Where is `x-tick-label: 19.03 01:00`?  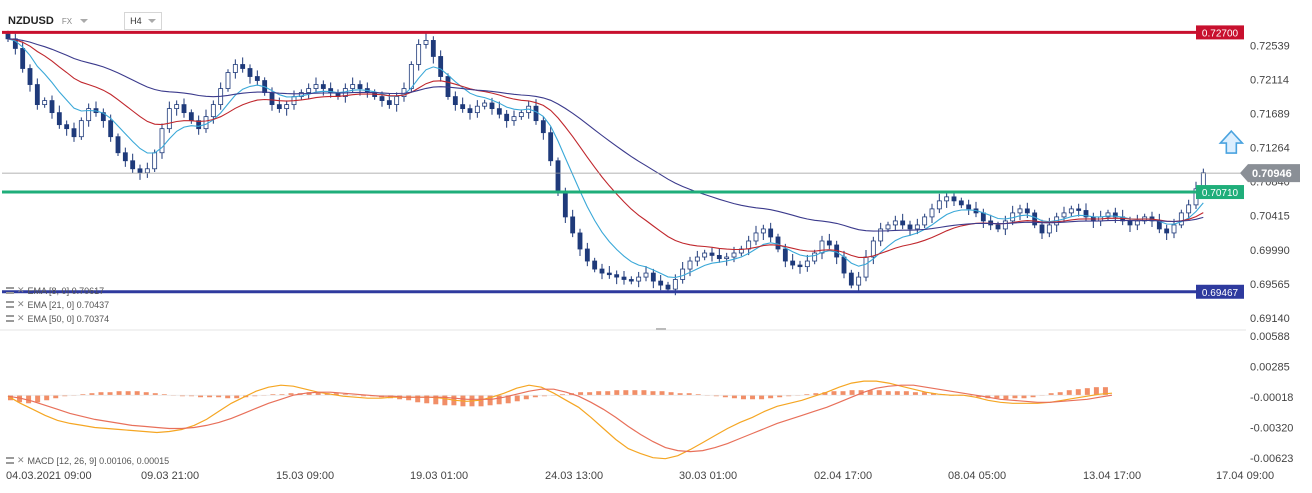 x-tick-label: 19.03 01:00 is located at coordinates (439, 476).